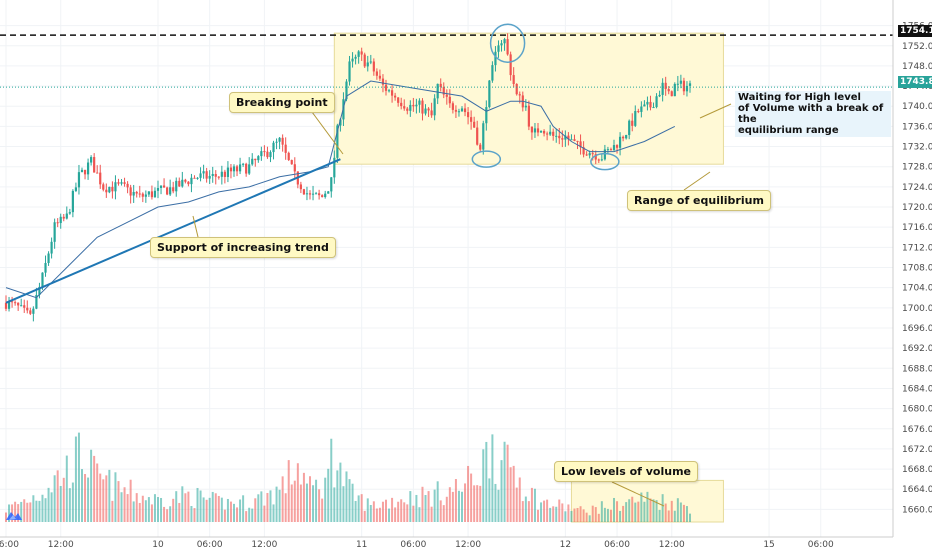 The height and width of the screenshot is (550, 932). Describe the element at coordinates (917, 329) in the screenshot. I see `price-tick-label: 1696.0` at that location.